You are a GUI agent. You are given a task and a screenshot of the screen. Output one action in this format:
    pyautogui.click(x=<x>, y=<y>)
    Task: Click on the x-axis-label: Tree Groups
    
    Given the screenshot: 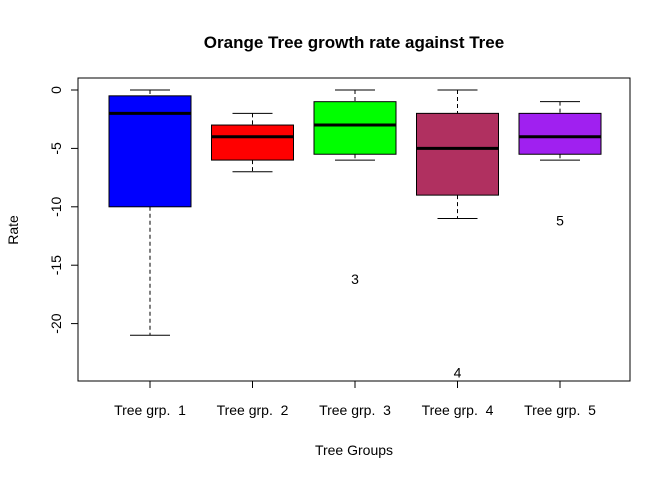 What is the action you would take?
    pyautogui.click(x=354, y=450)
    